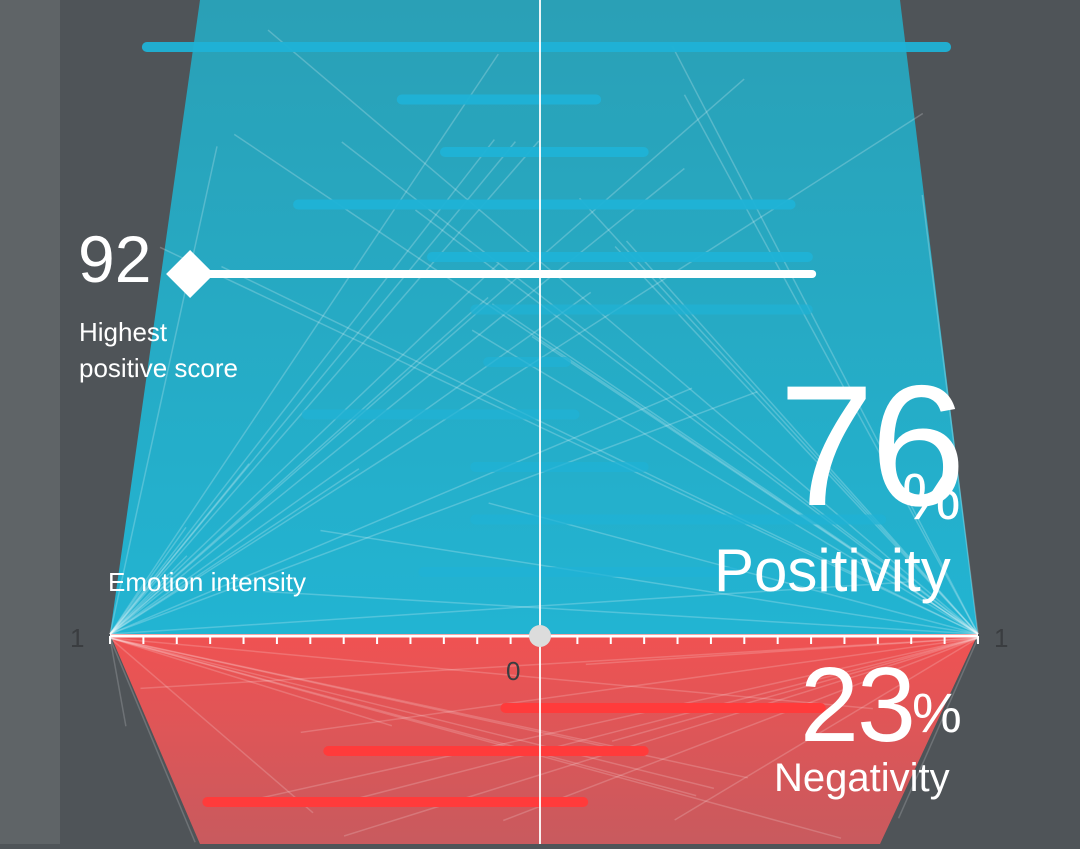 The image size is (1080, 849). I want to click on tick-label-center: 0, so click(513, 671).